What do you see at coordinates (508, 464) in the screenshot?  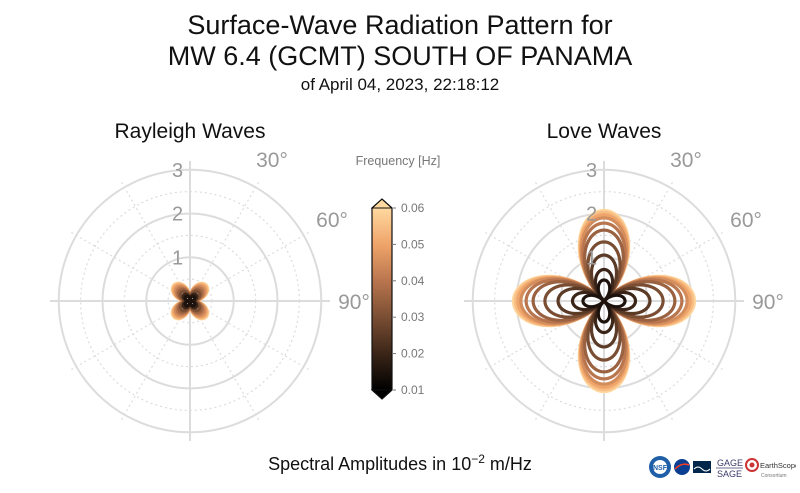 I see `footer-unit: m/Hz` at bounding box center [508, 464].